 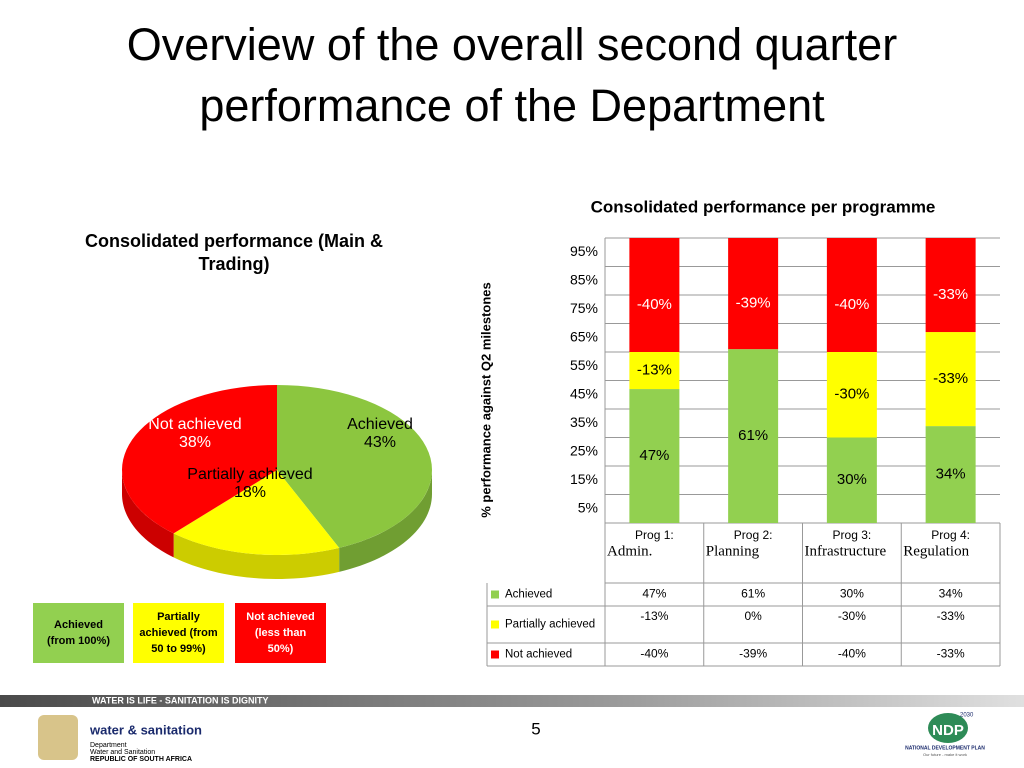 What do you see at coordinates (846, 551) in the screenshot?
I see `category-name: Infrastructure` at bounding box center [846, 551].